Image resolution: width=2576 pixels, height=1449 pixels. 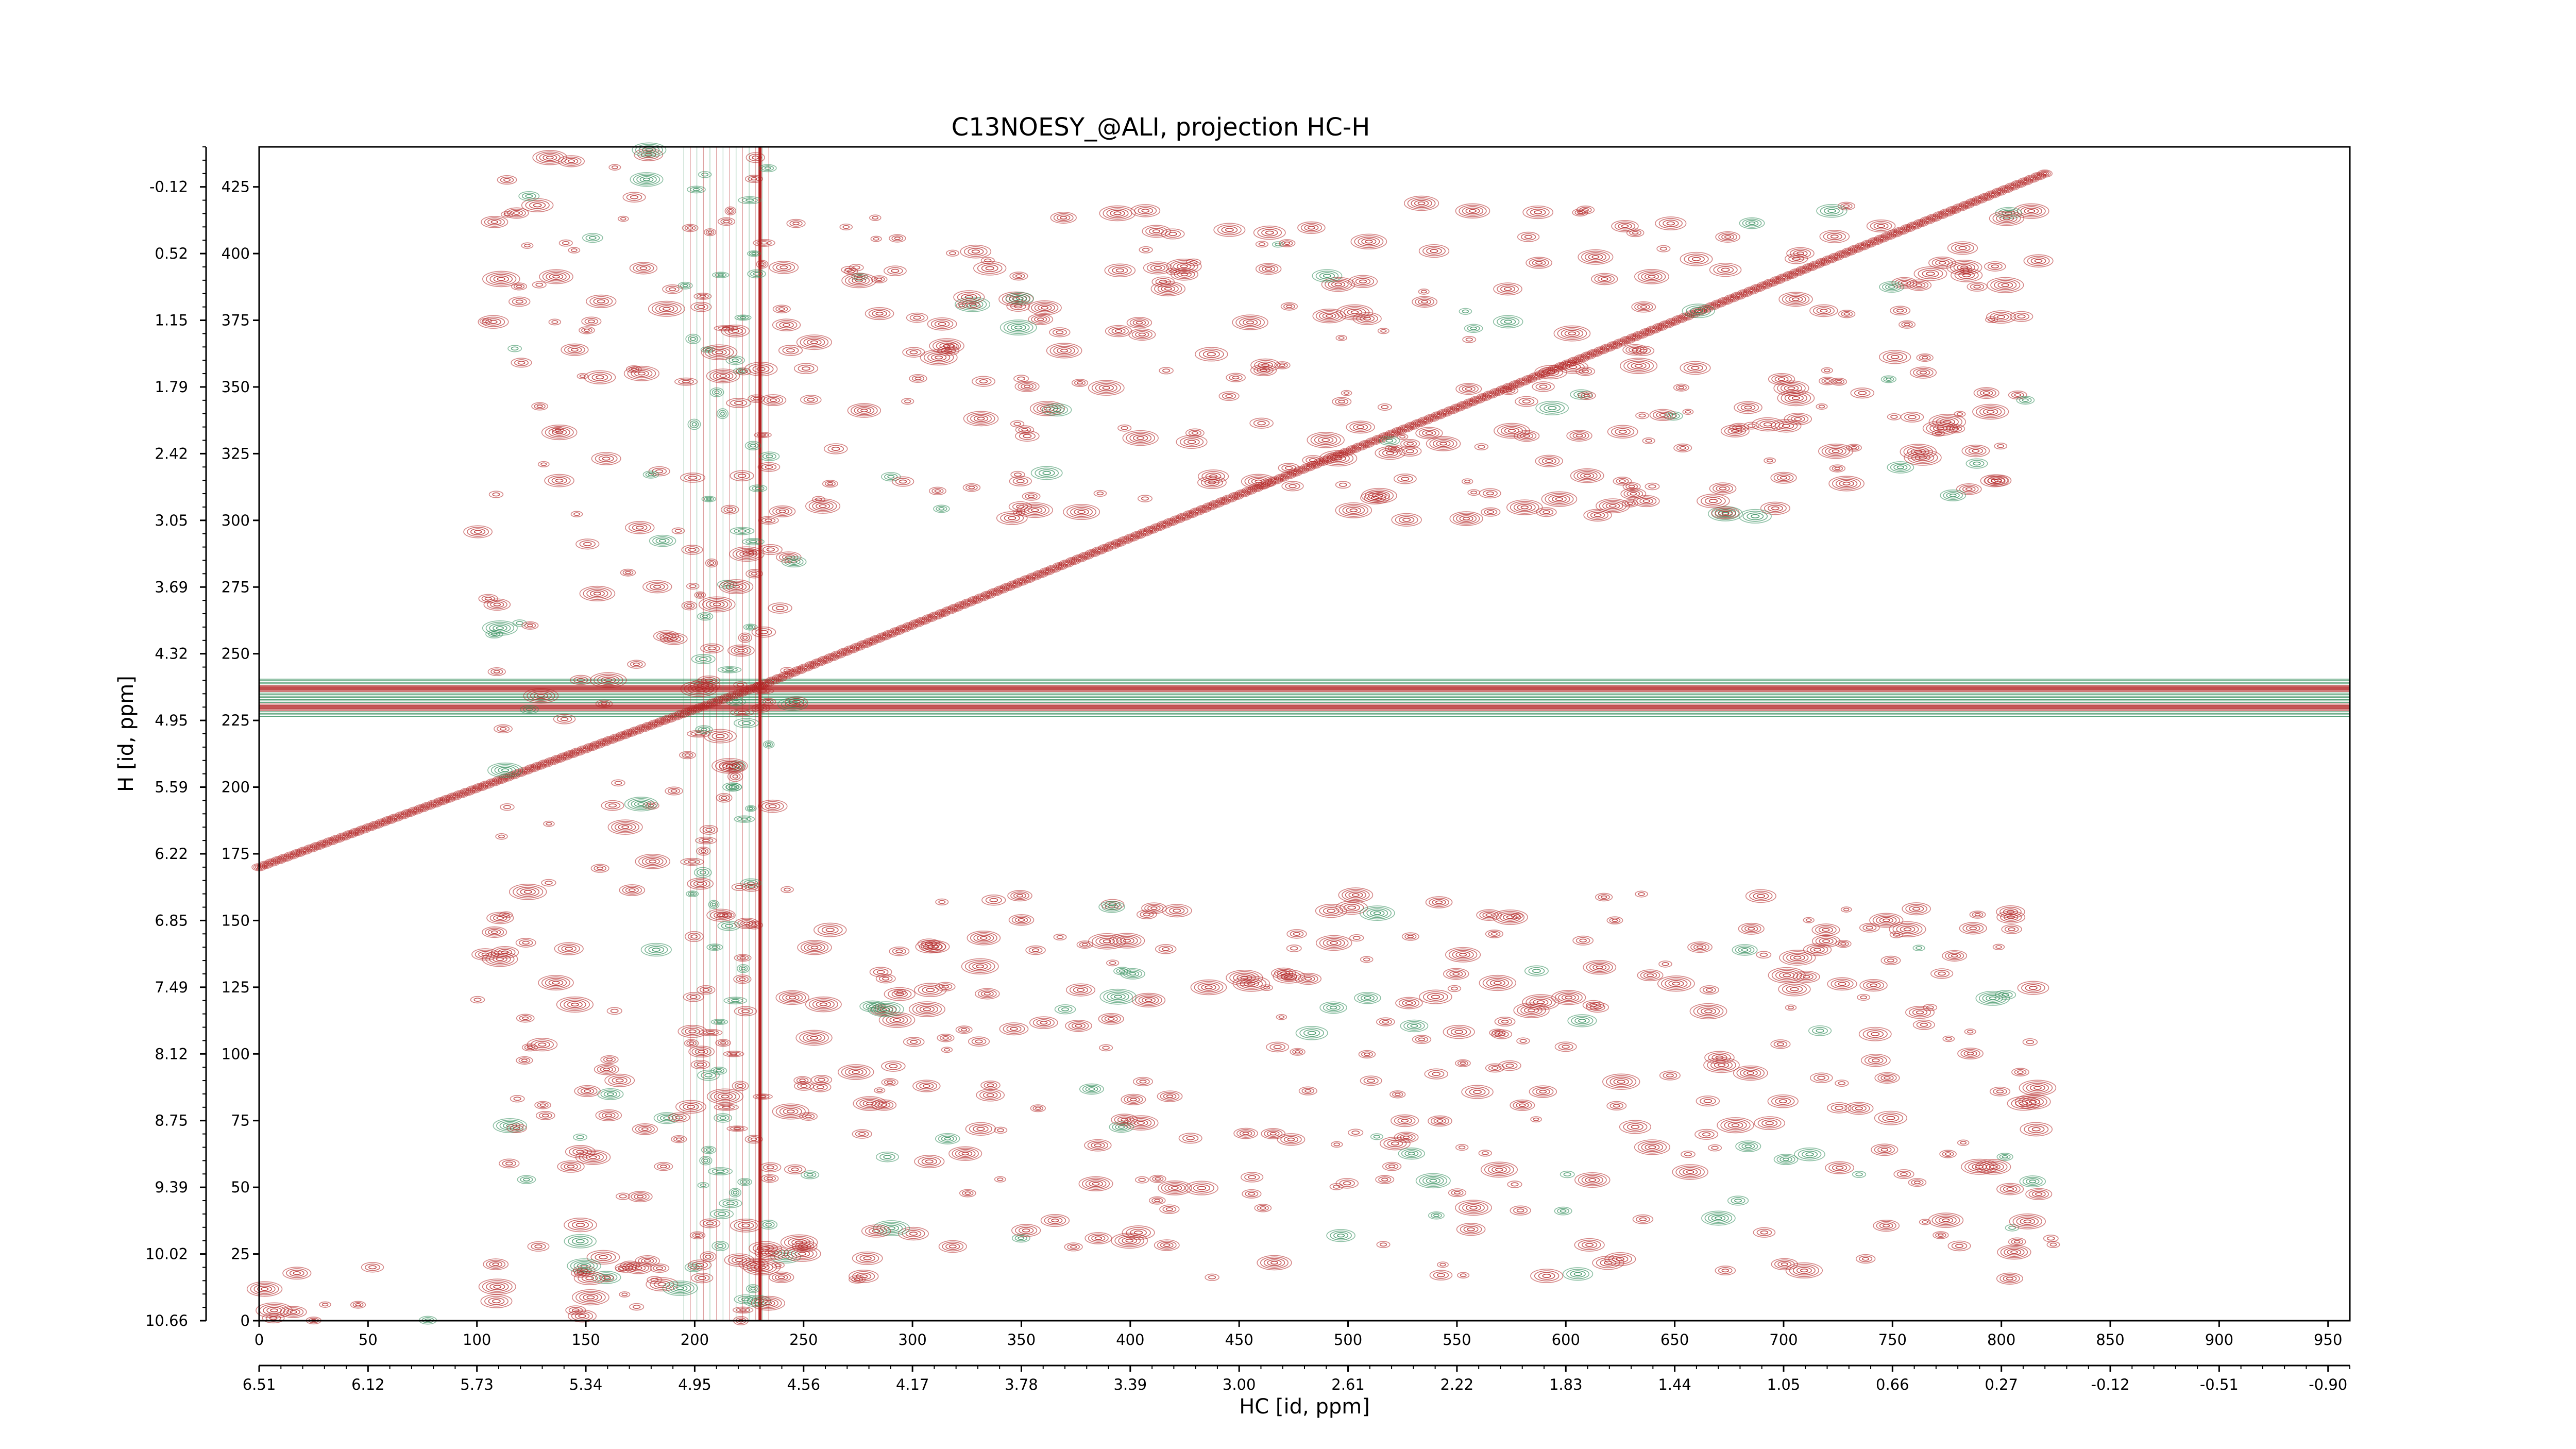 I want to click on x-tick-label: 0, so click(x=259, y=1340).